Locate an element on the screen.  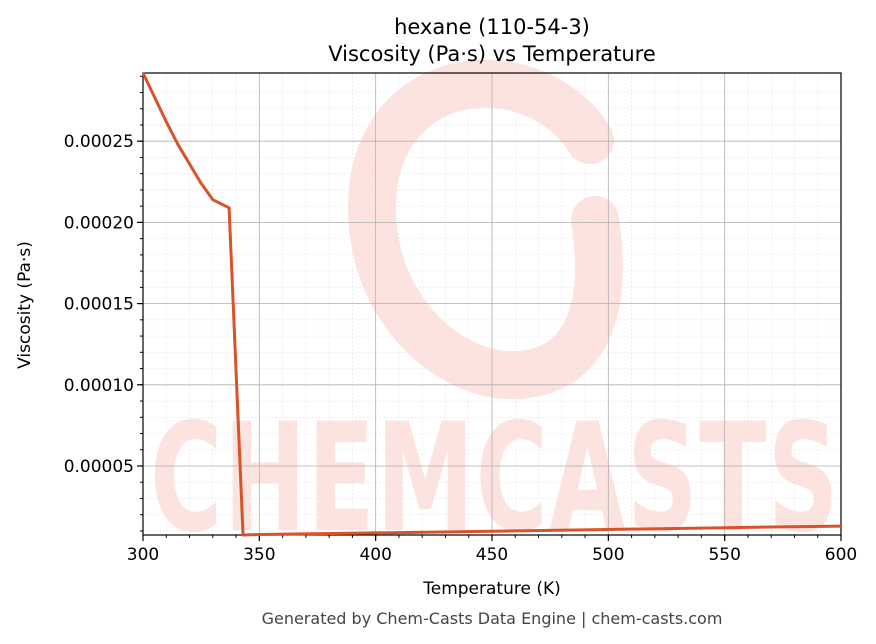
y-tick-label: 0.00010 is located at coordinates (99, 386).